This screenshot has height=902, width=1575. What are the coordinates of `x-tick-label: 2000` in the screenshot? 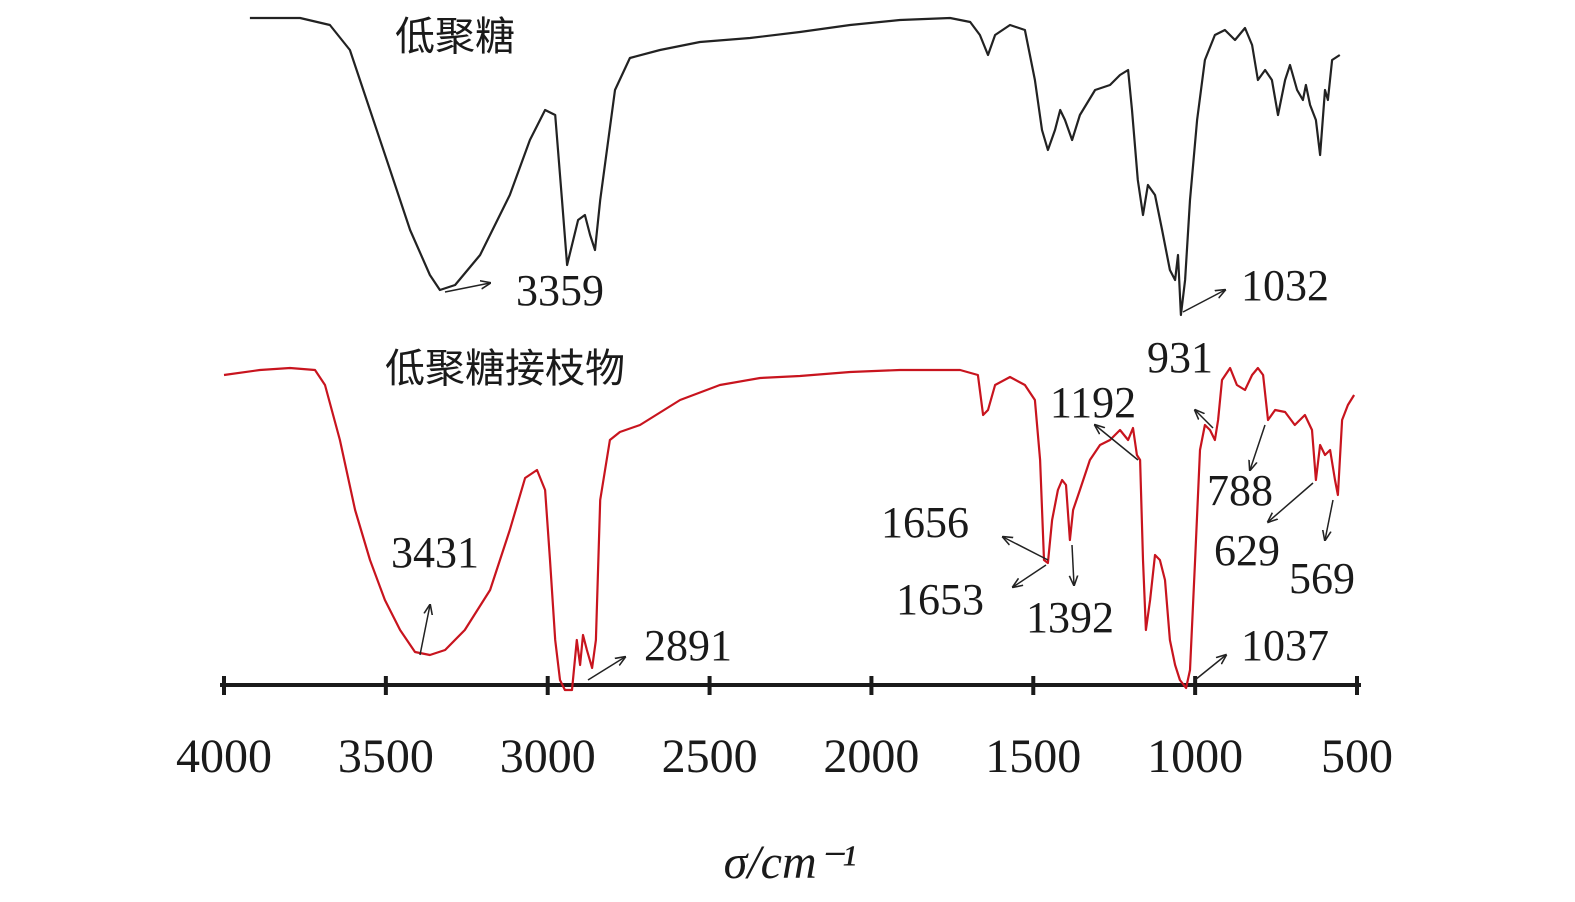 It's located at (871, 756).